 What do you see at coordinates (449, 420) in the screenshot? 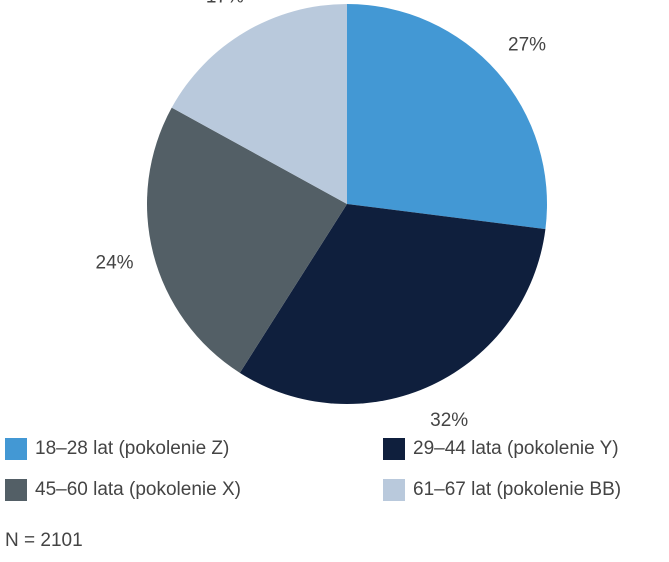
I see `value-label: 32%` at bounding box center [449, 420].